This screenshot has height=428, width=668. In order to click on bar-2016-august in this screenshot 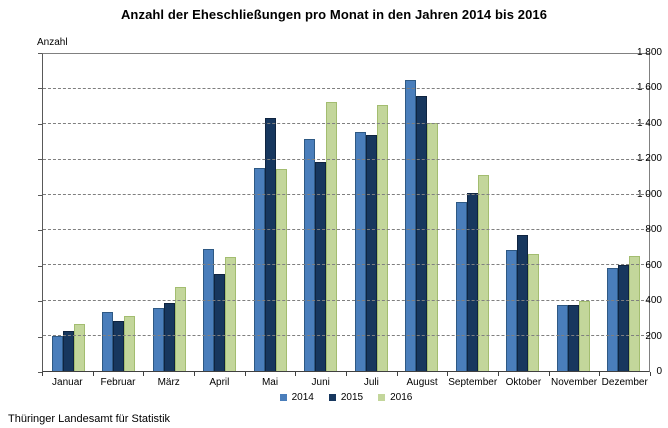, I will do `click(433, 246)`.